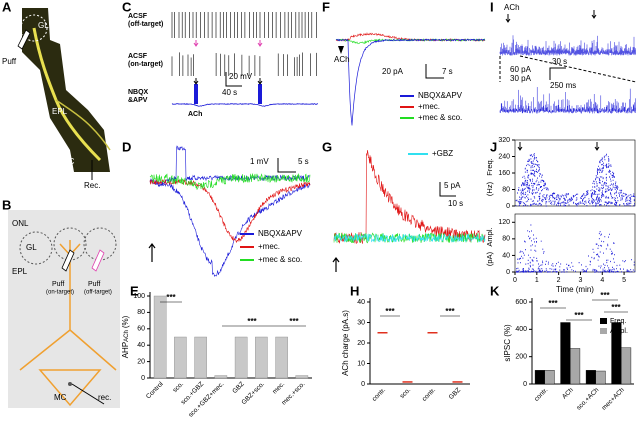 This screenshot has height=424, width=640. Describe the element at coordinates (31, 247) in the screenshot. I see `label: GL` at that location.